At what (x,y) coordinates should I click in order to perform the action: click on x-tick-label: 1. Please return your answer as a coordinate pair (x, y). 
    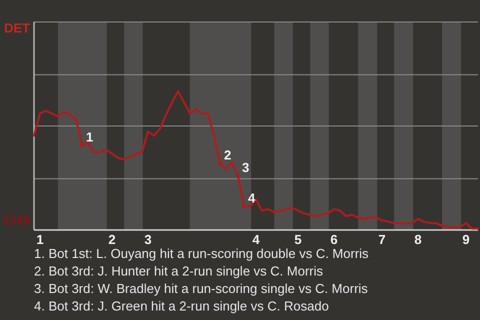
    Looking at the image, I should click on (40, 239).